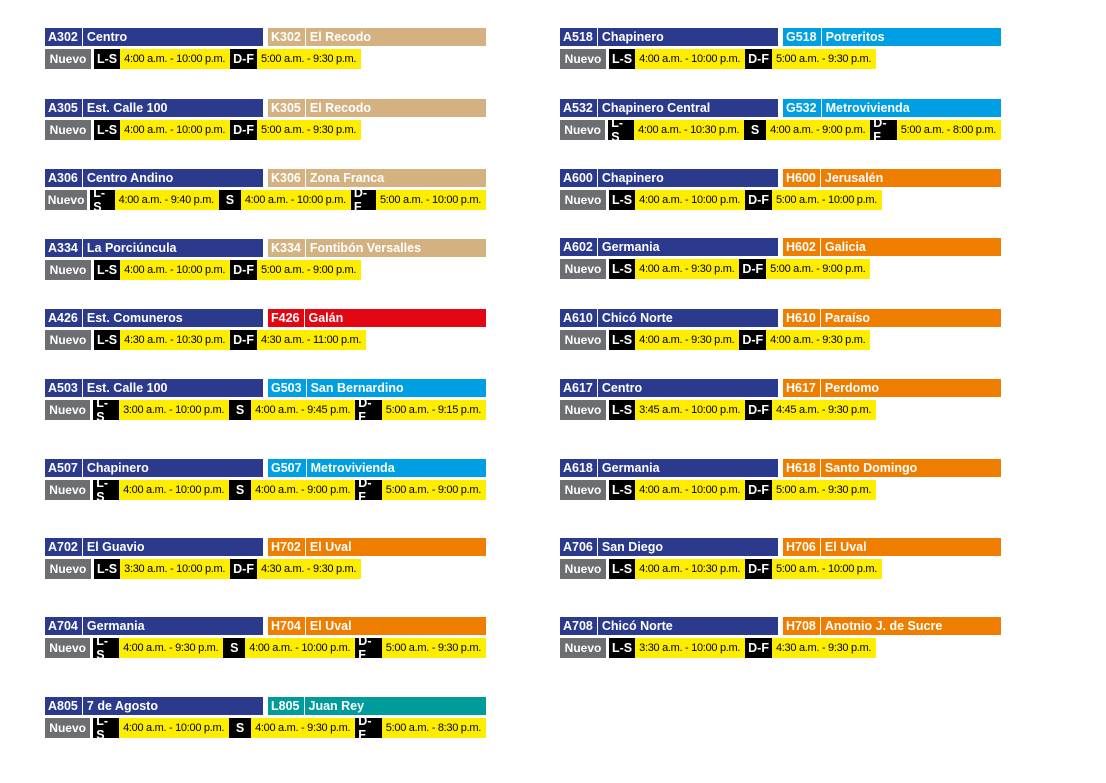 This screenshot has height=783, width=1106. Describe the element at coordinates (892, 37) in the screenshot. I see `trunk-route-b: G518 Potreritos` at that location.